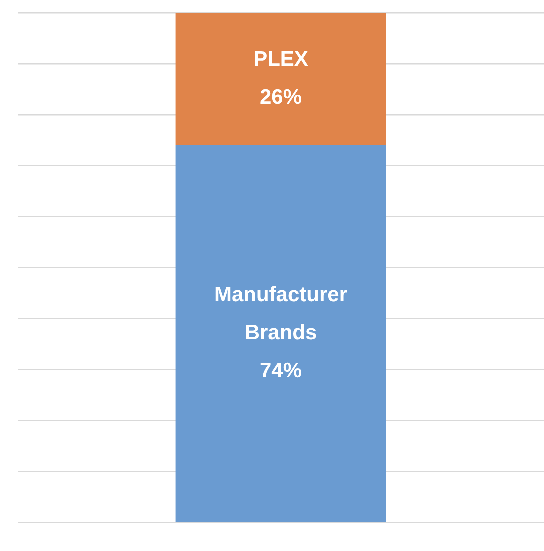  What do you see at coordinates (281, 314) in the screenshot?
I see `series-label: Manufacturer Brands` at bounding box center [281, 314].